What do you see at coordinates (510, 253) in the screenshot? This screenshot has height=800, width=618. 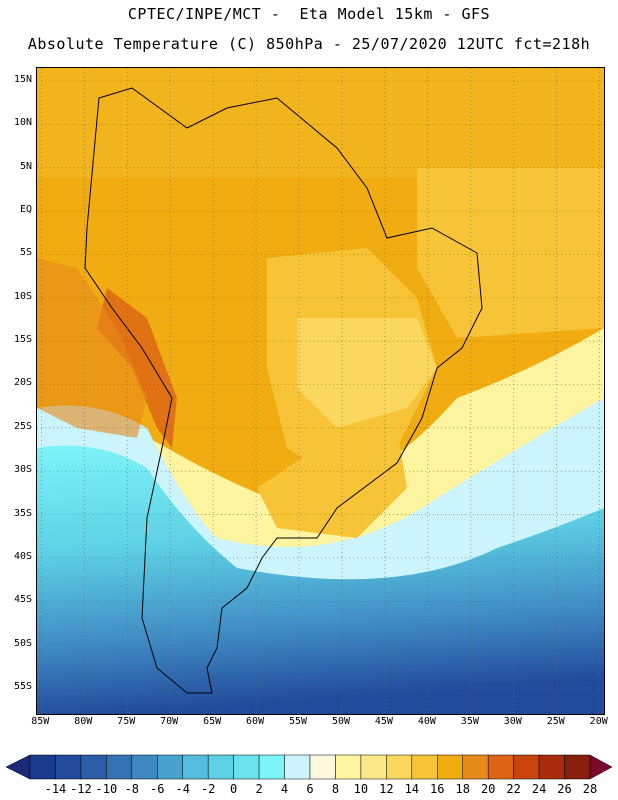 I see `atlantic-band` at bounding box center [510, 253].